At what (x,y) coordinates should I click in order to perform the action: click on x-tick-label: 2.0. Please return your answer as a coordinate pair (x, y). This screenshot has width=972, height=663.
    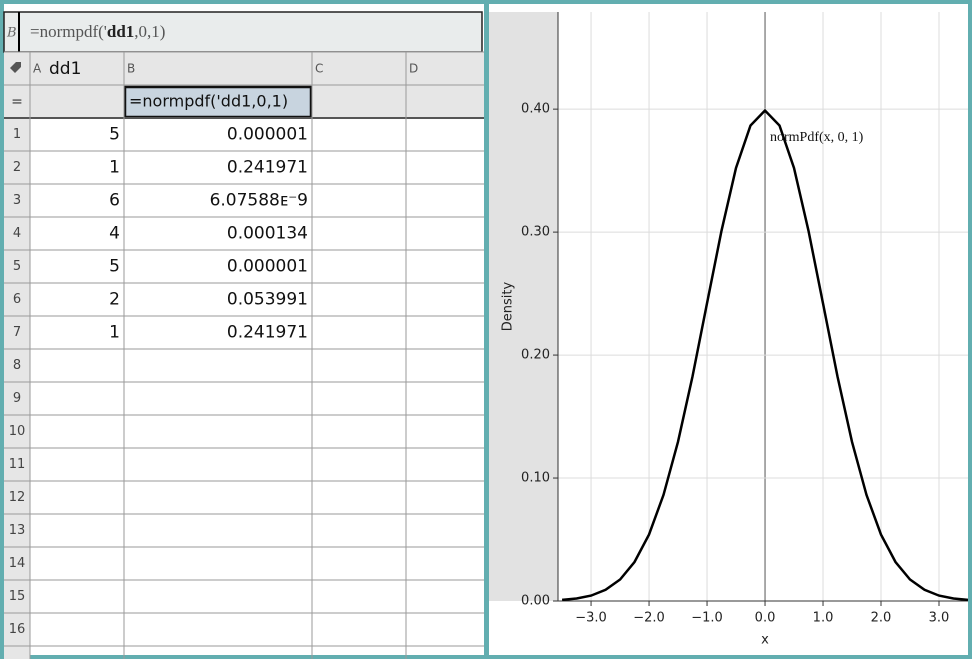
    Looking at the image, I should click on (881, 618).